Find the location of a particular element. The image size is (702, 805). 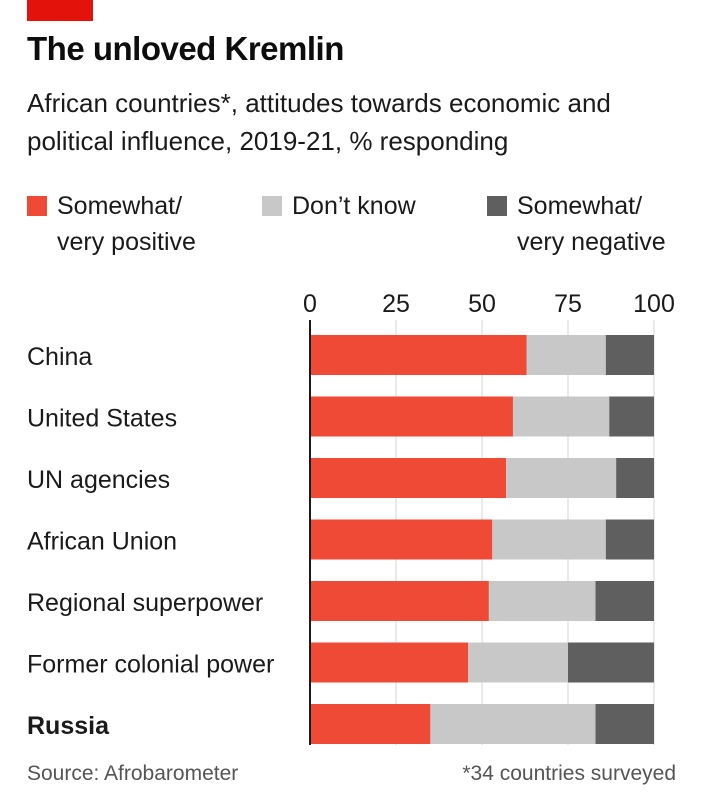

legend-swatch-positive is located at coordinates (37, 206).